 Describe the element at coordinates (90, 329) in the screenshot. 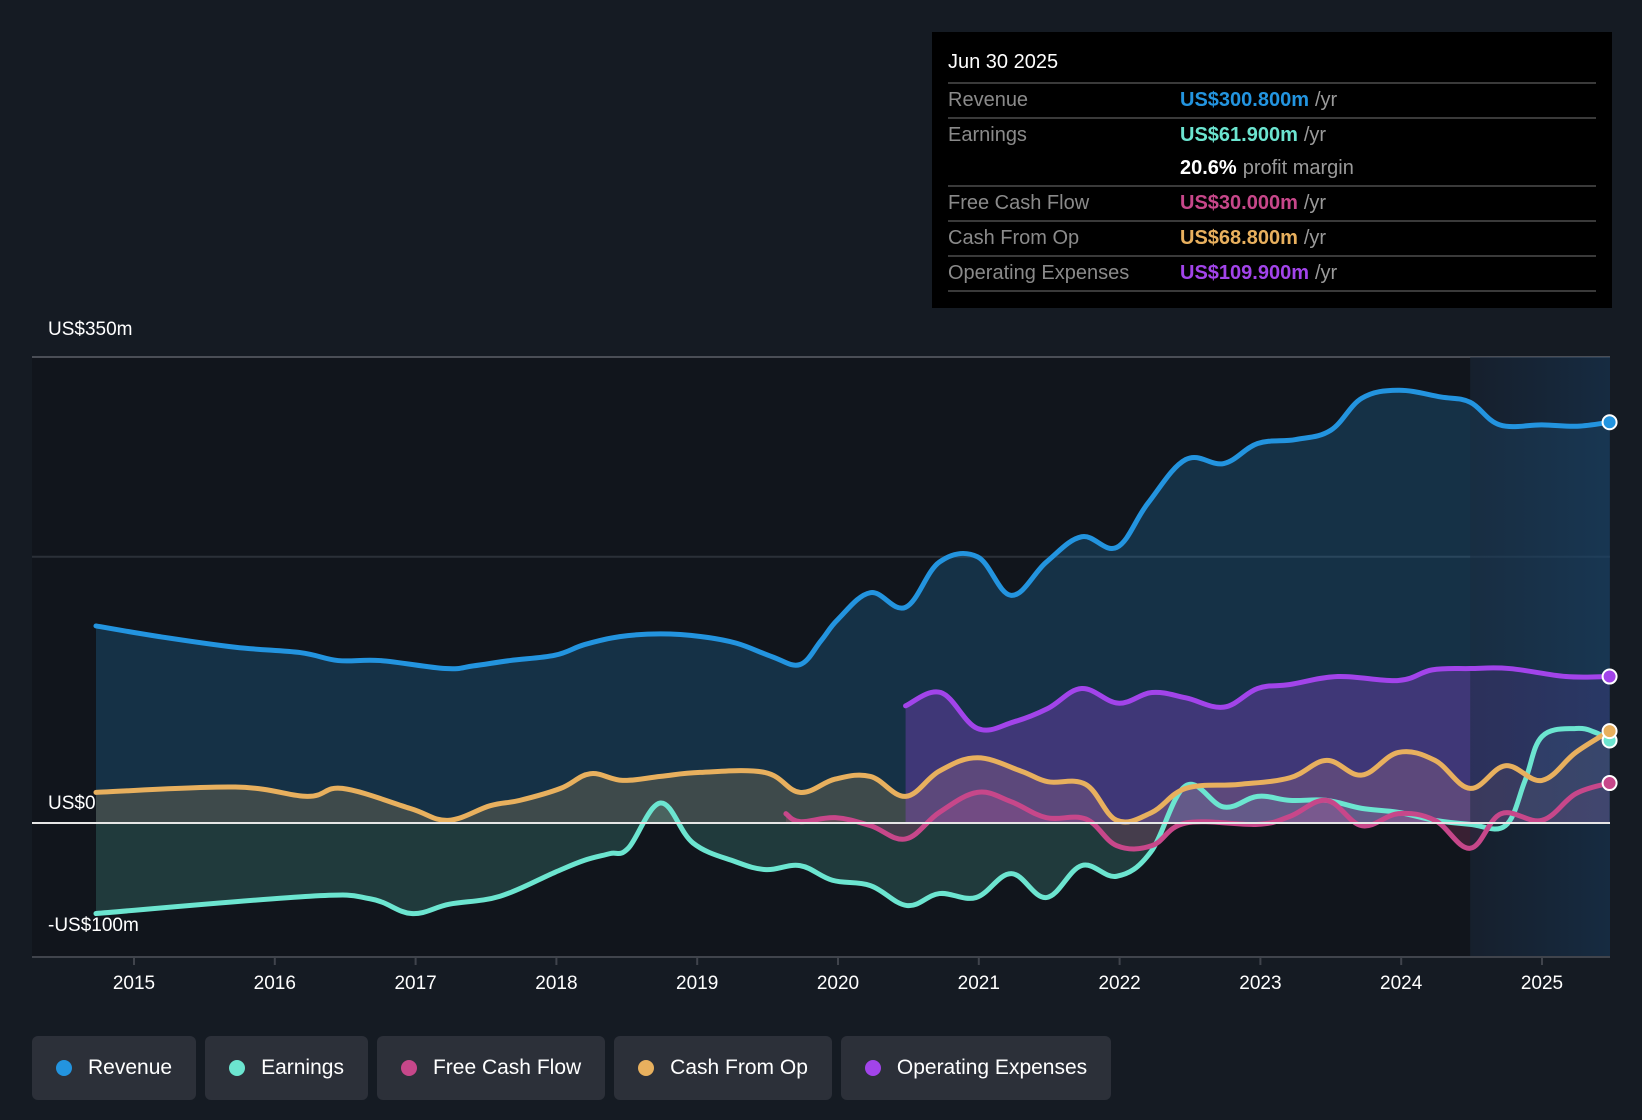

I see `y-tick-label: US$350m` at that location.